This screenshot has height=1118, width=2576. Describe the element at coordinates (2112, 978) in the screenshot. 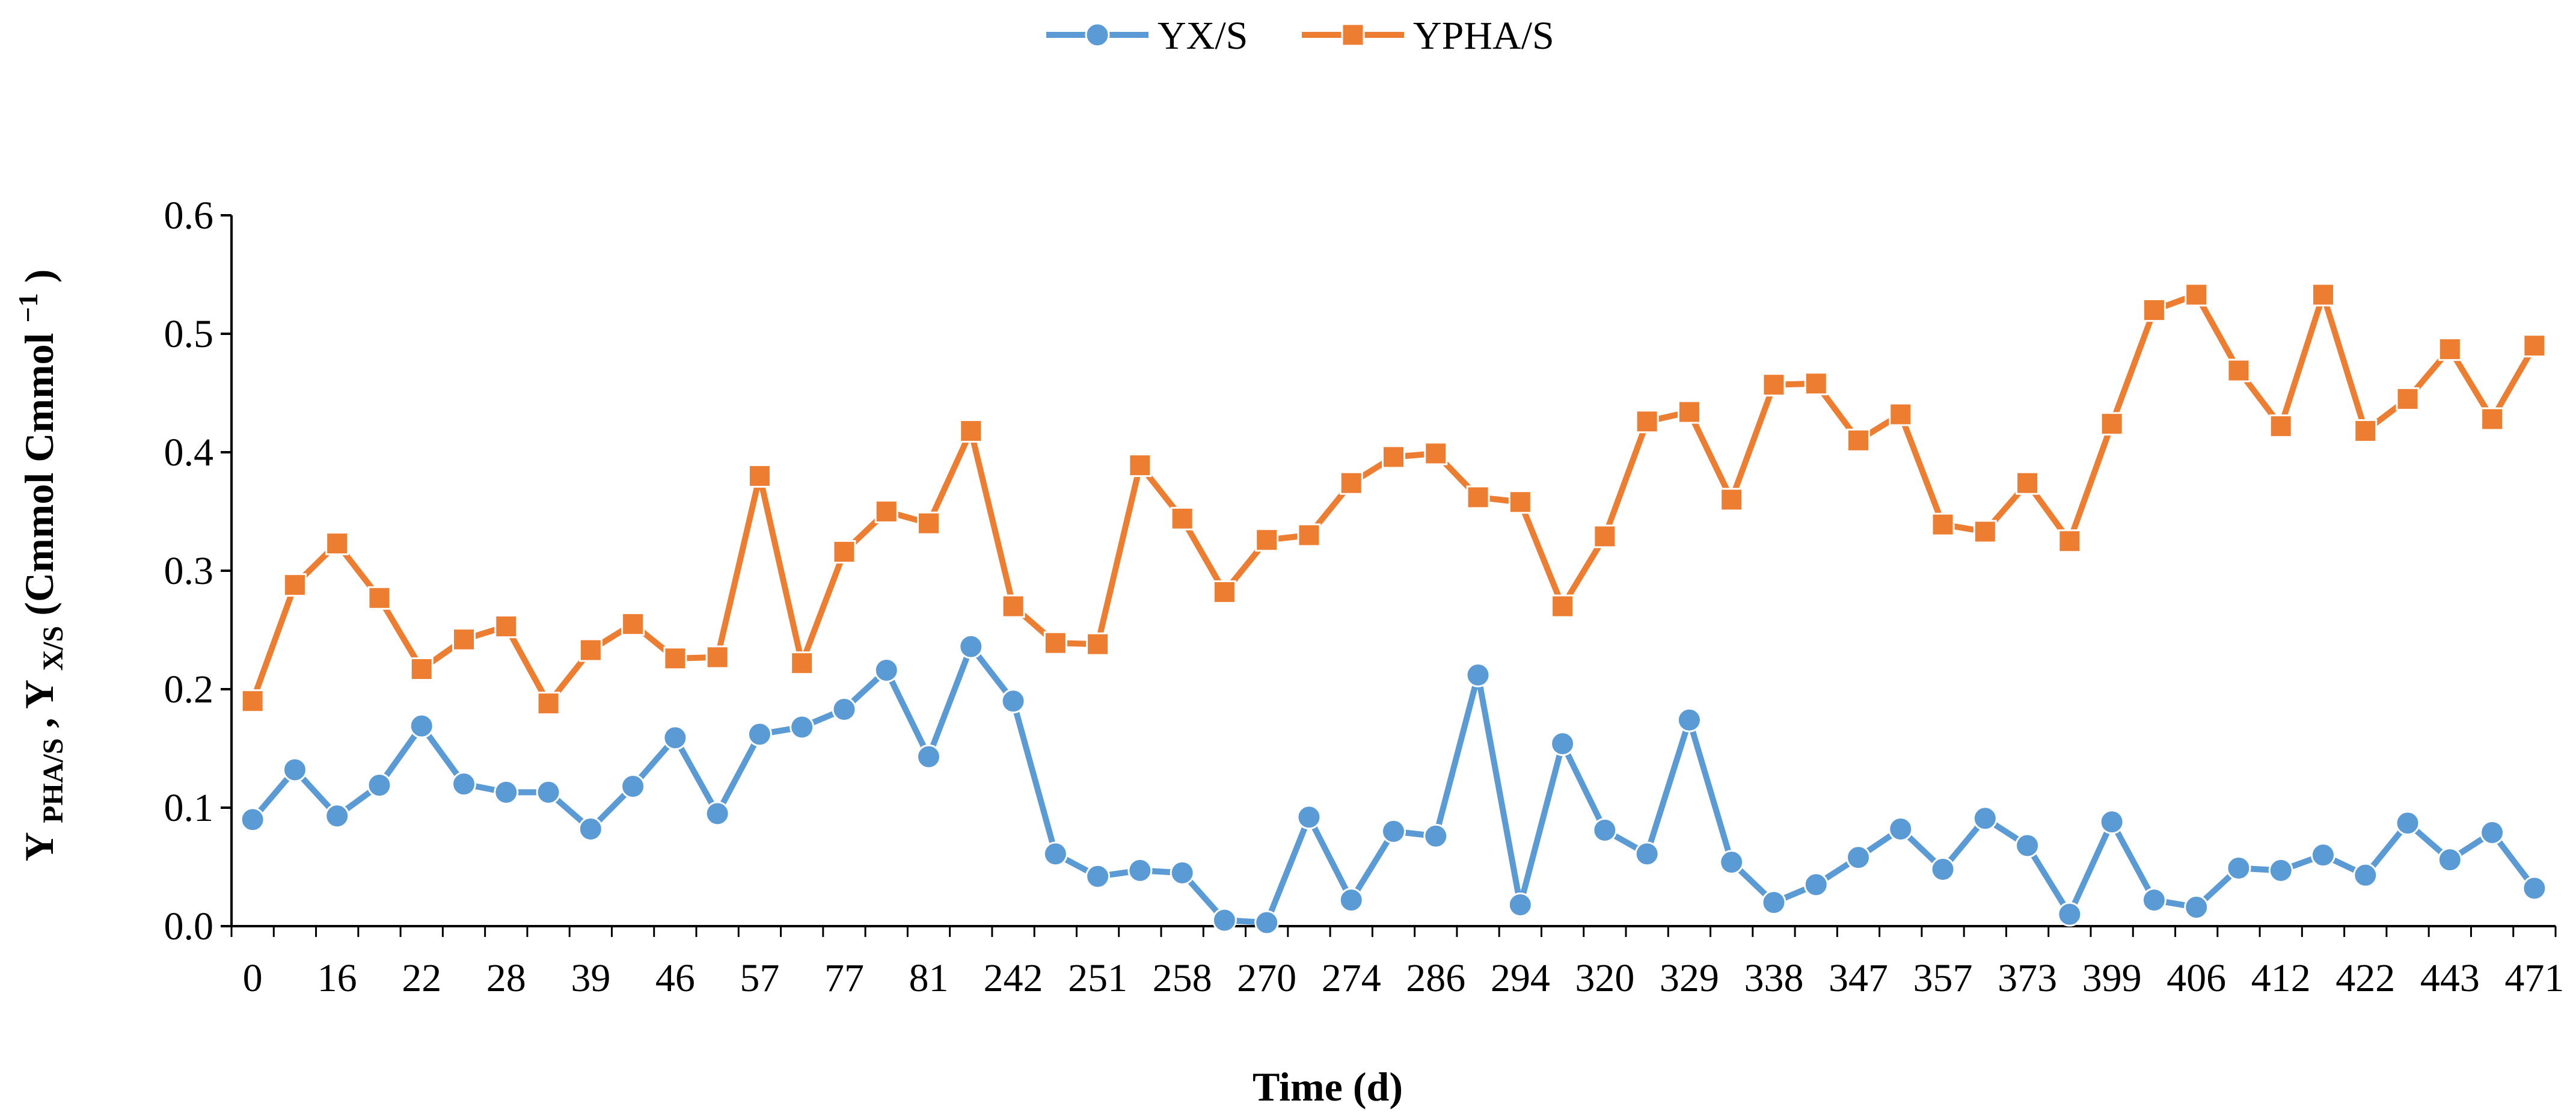

I see `x-tick-label: 399` at that location.